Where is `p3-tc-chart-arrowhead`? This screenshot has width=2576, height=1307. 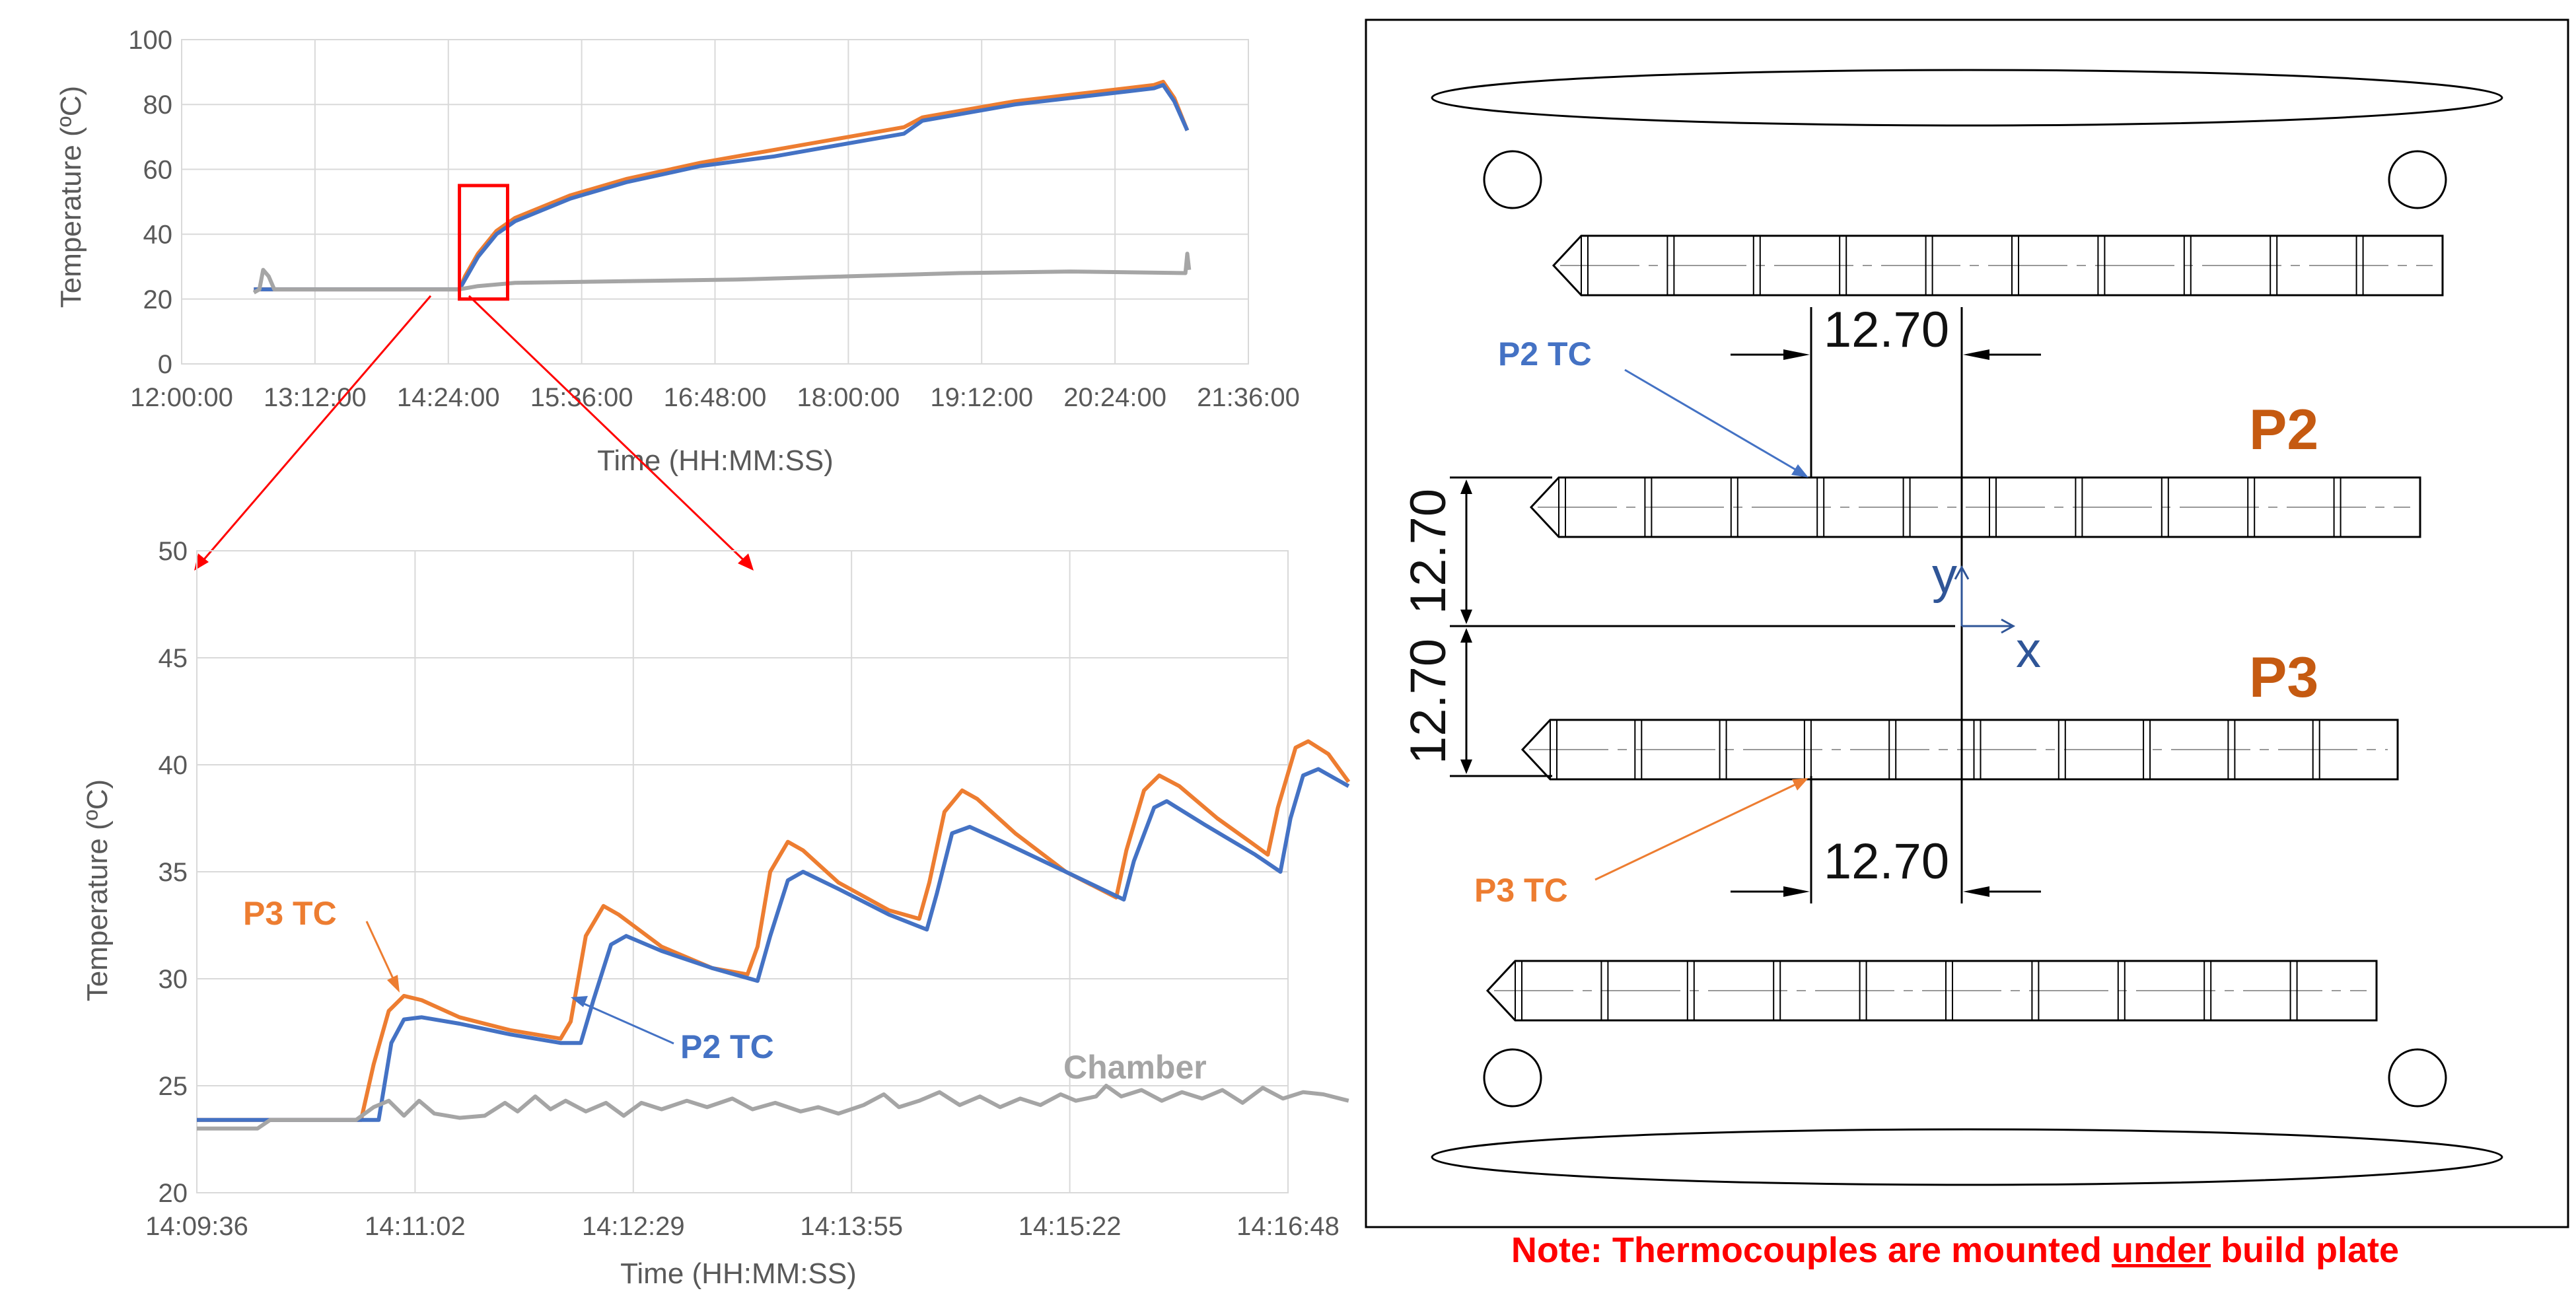
p3-tc-chart-arrowhead is located at coordinates (393, 984).